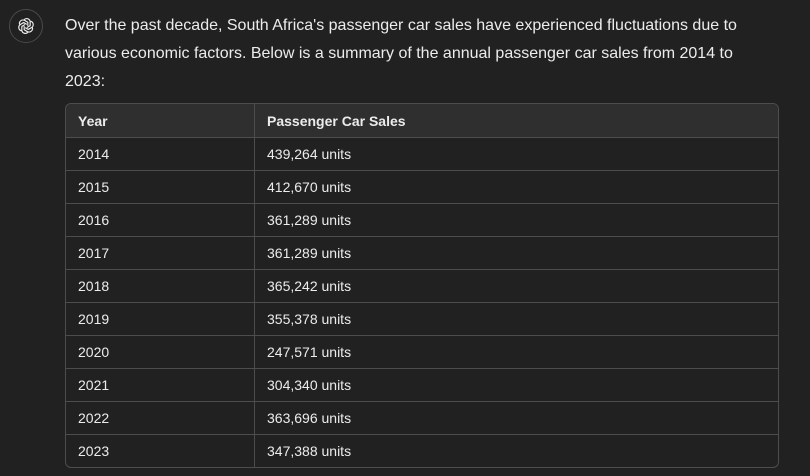 The height and width of the screenshot is (476, 810). Describe the element at coordinates (160, 286) in the screenshot. I see `year-cell: 2018` at that location.